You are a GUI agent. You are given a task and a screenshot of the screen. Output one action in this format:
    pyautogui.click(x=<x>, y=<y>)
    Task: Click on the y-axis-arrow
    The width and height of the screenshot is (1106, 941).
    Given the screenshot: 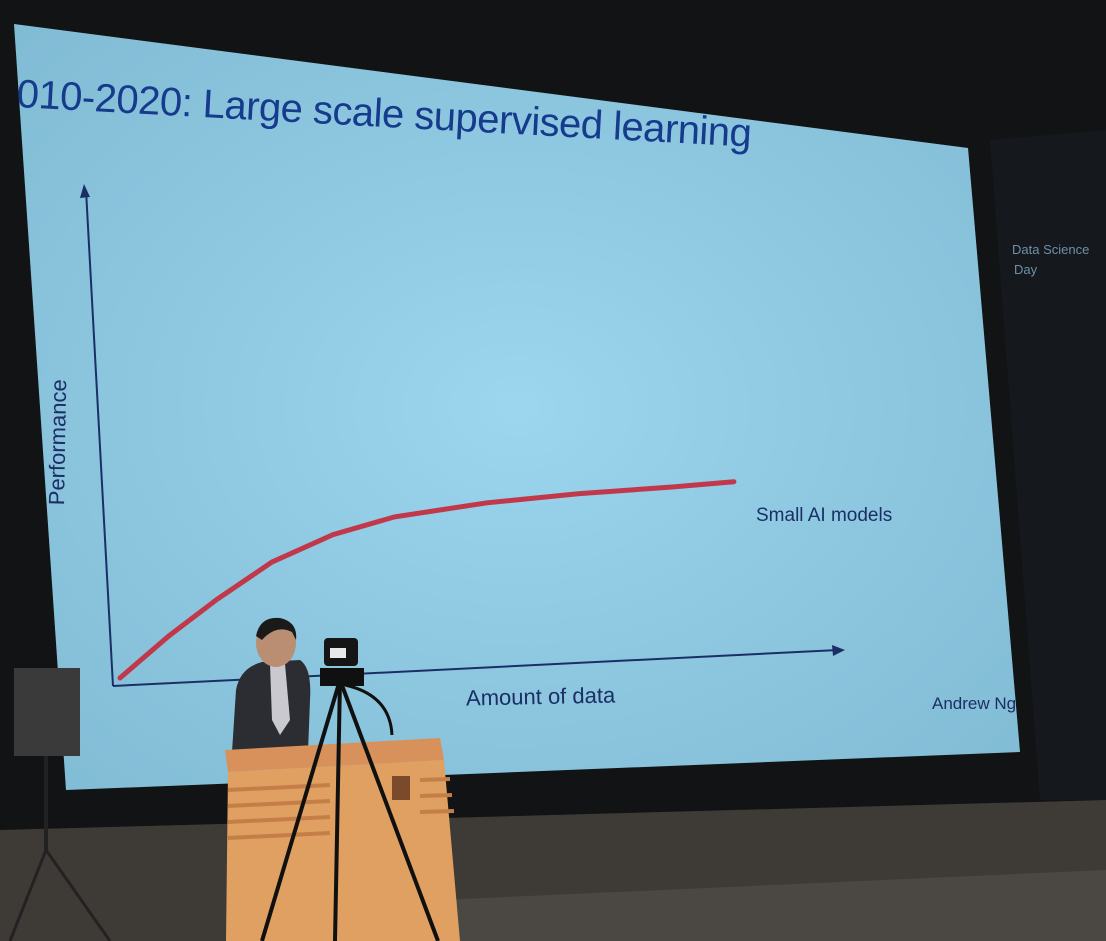 What is the action you would take?
    pyautogui.click(x=85, y=191)
    